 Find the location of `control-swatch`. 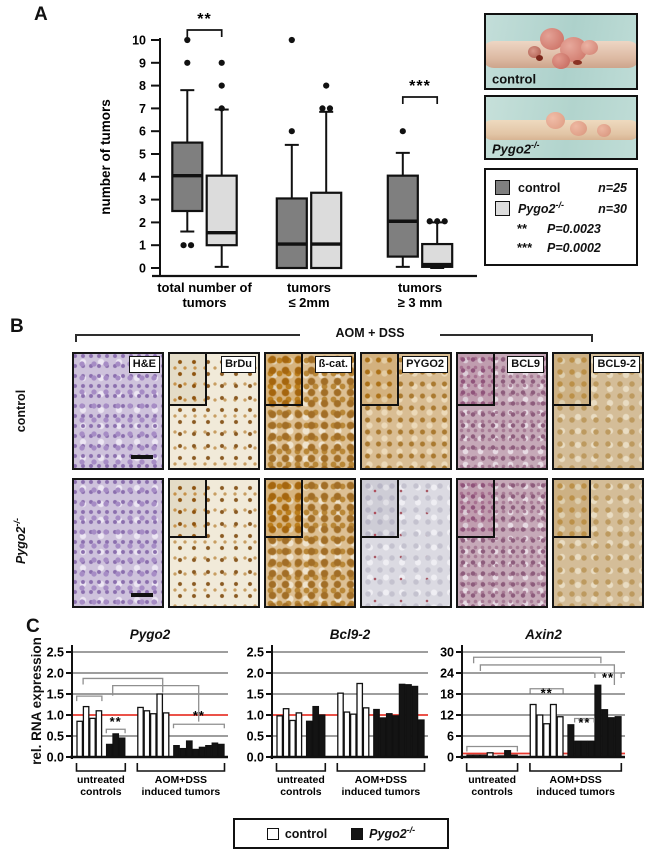

control-swatch is located at coordinates (502, 187).